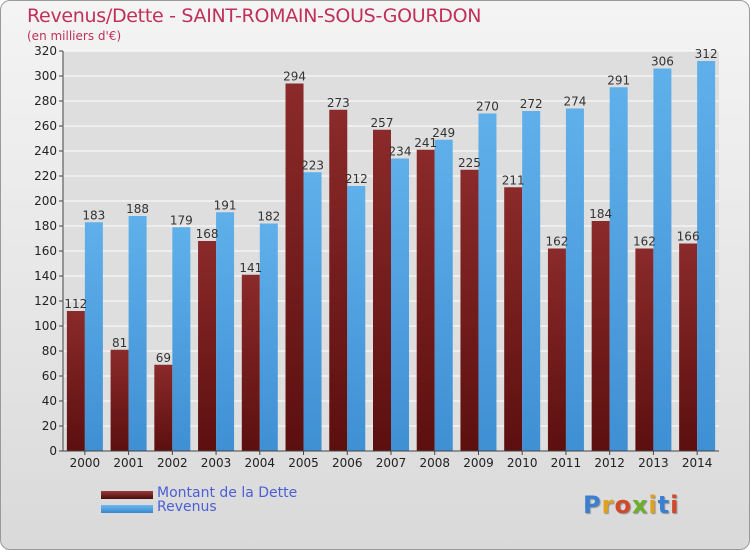 This screenshot has height=550, width=750. Describe the element at coordinates (172, 463) in the screenshot. I see `x-tick-label-2002: 2002` at that location.